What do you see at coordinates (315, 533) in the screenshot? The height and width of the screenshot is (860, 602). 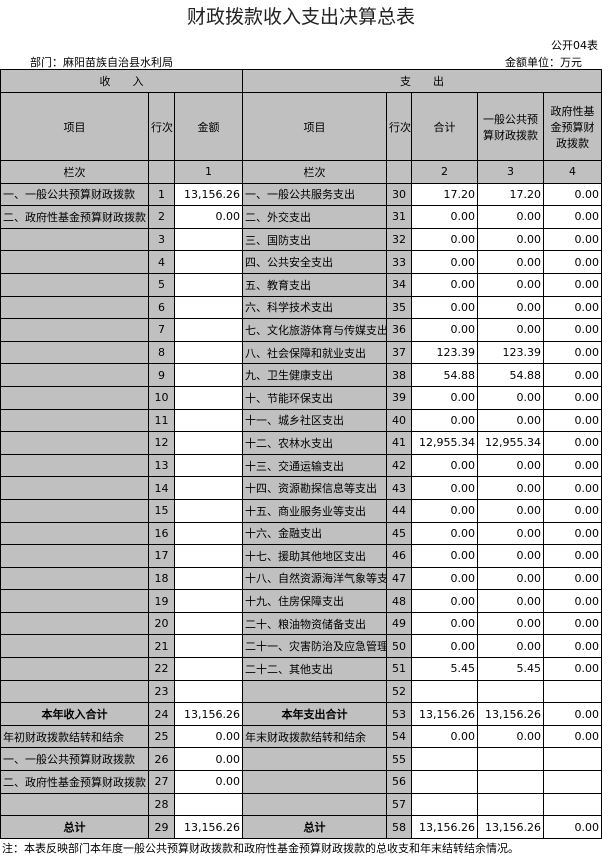 I see `expense-item: 十六、金融支出` at bounding box center [315, 533].